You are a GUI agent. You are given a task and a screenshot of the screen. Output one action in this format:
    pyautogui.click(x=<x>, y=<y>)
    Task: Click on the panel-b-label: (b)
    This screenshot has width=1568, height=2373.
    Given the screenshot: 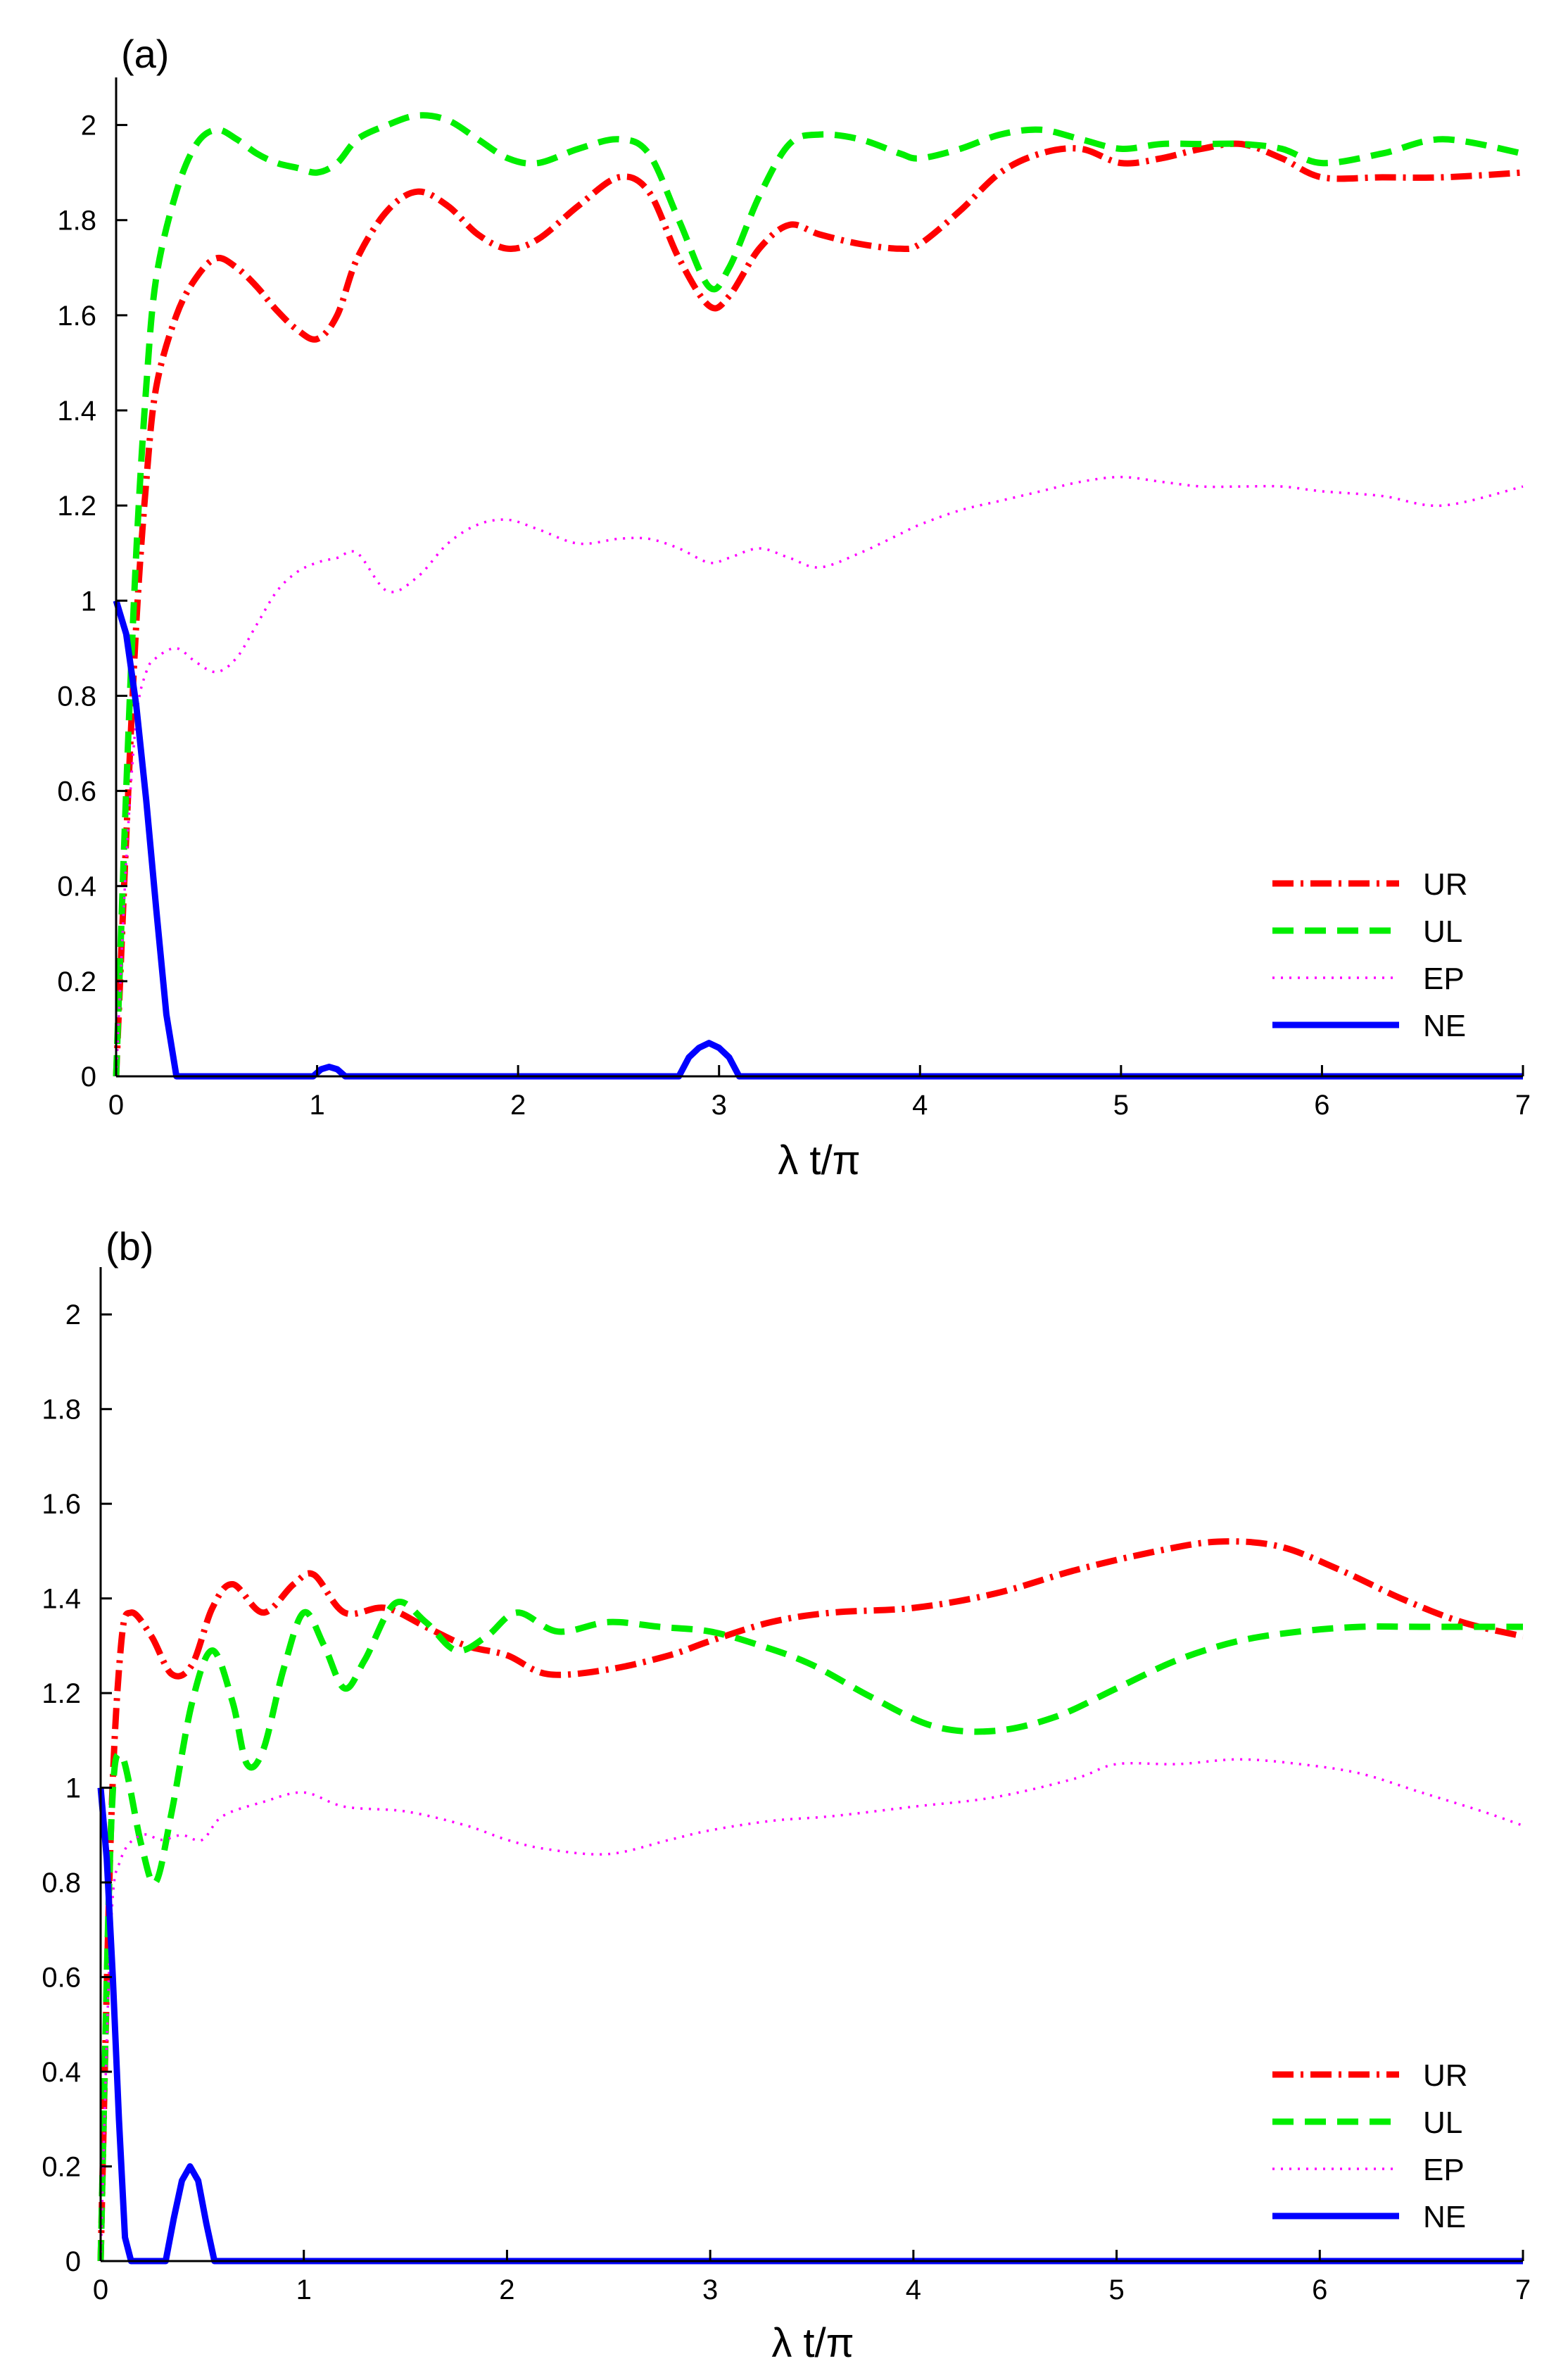 What is the action you would take?
    pyautogui.click(x=129, y=1246)
    